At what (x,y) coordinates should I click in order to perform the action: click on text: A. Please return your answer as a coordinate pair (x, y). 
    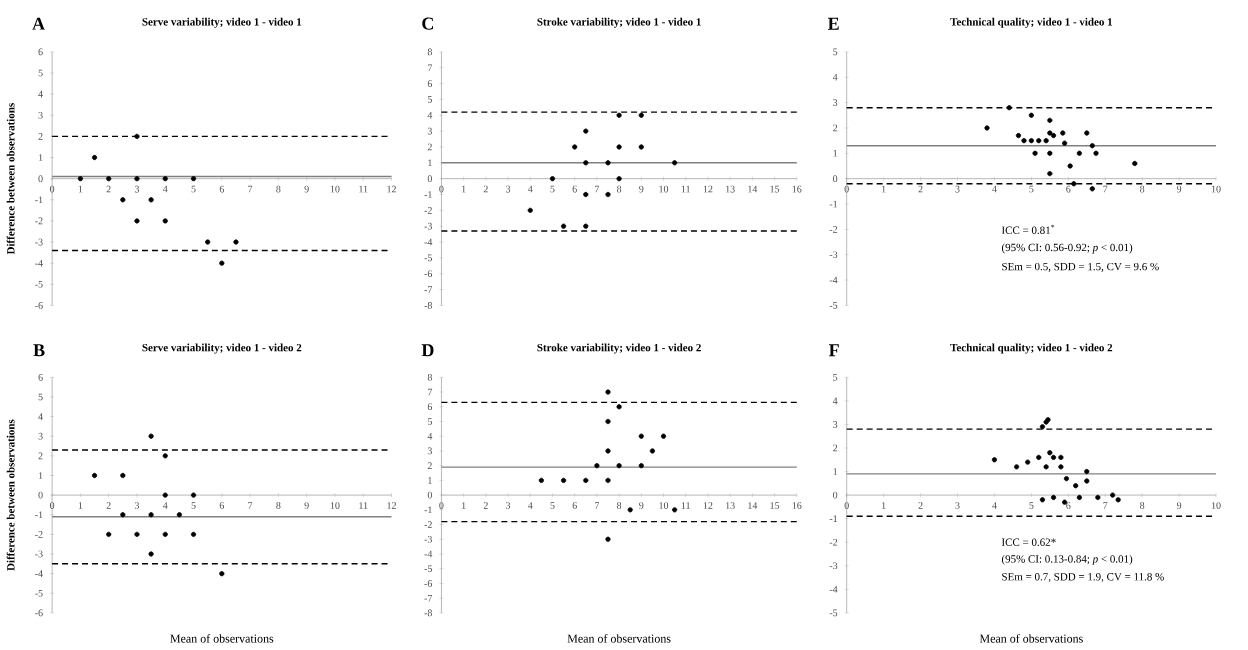
    Looking at the image, I should click on (38, 24).